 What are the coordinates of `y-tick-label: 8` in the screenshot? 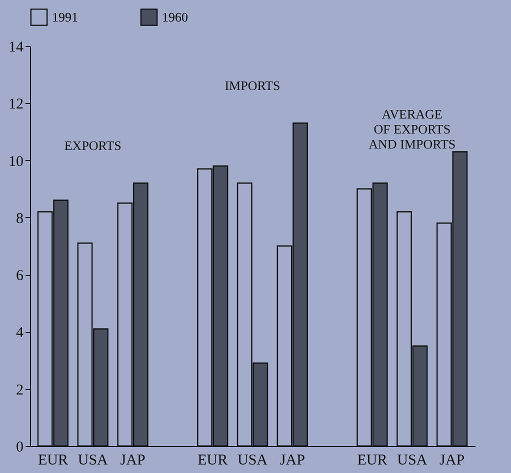 It's located at (20, 218).